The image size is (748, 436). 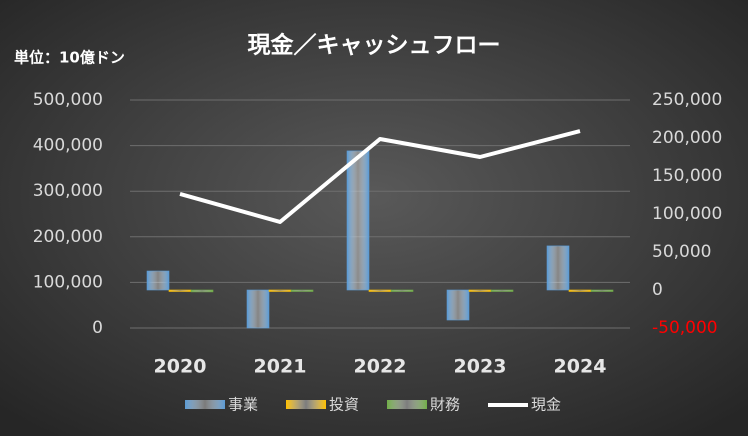 What do you see at coordinates (68, 282) in the screenshot?
I see `y-tick-label: 100,000` at bounding box center [68, 282].